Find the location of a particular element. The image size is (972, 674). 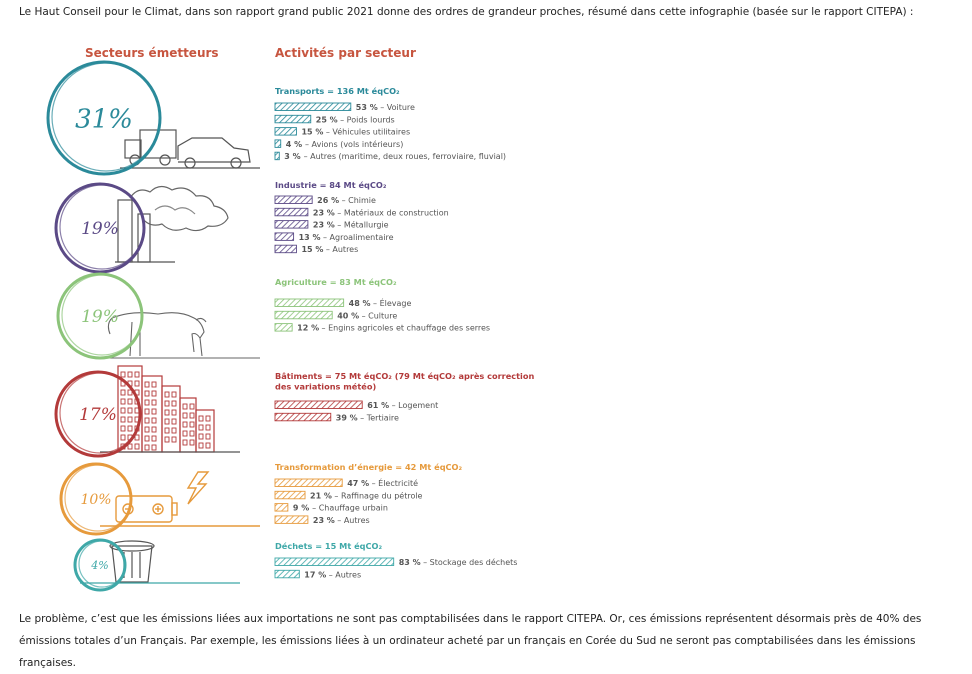

truck-car-icon is located at coordinates (190, 149).